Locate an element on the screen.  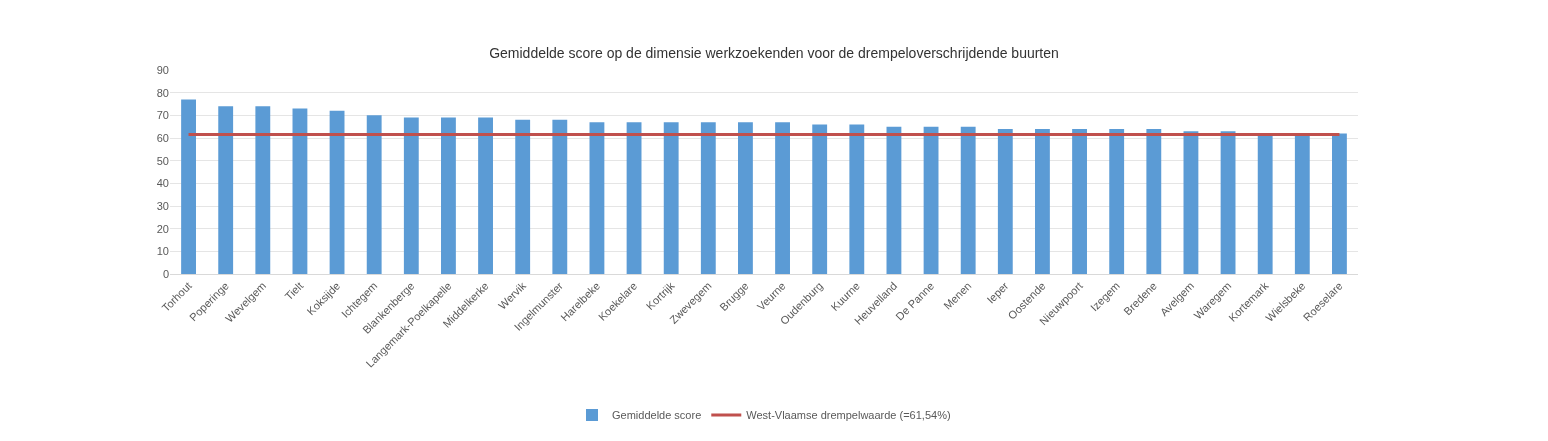
y-tick-label: 40 is located at coordinates (162, 183).